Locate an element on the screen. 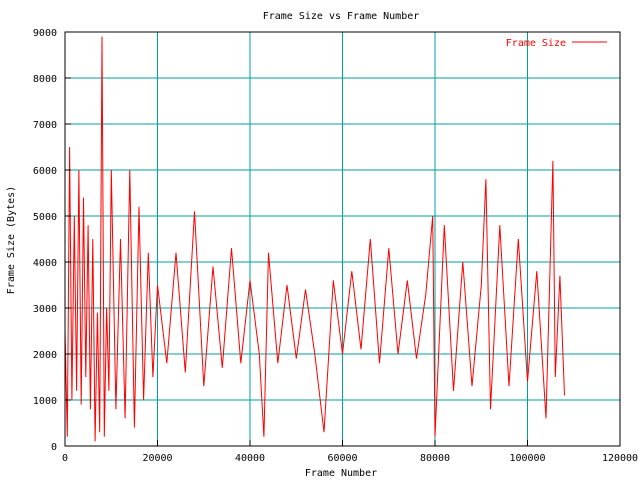  x-axis-label: Frame Number is located at coordinates (341, 473).